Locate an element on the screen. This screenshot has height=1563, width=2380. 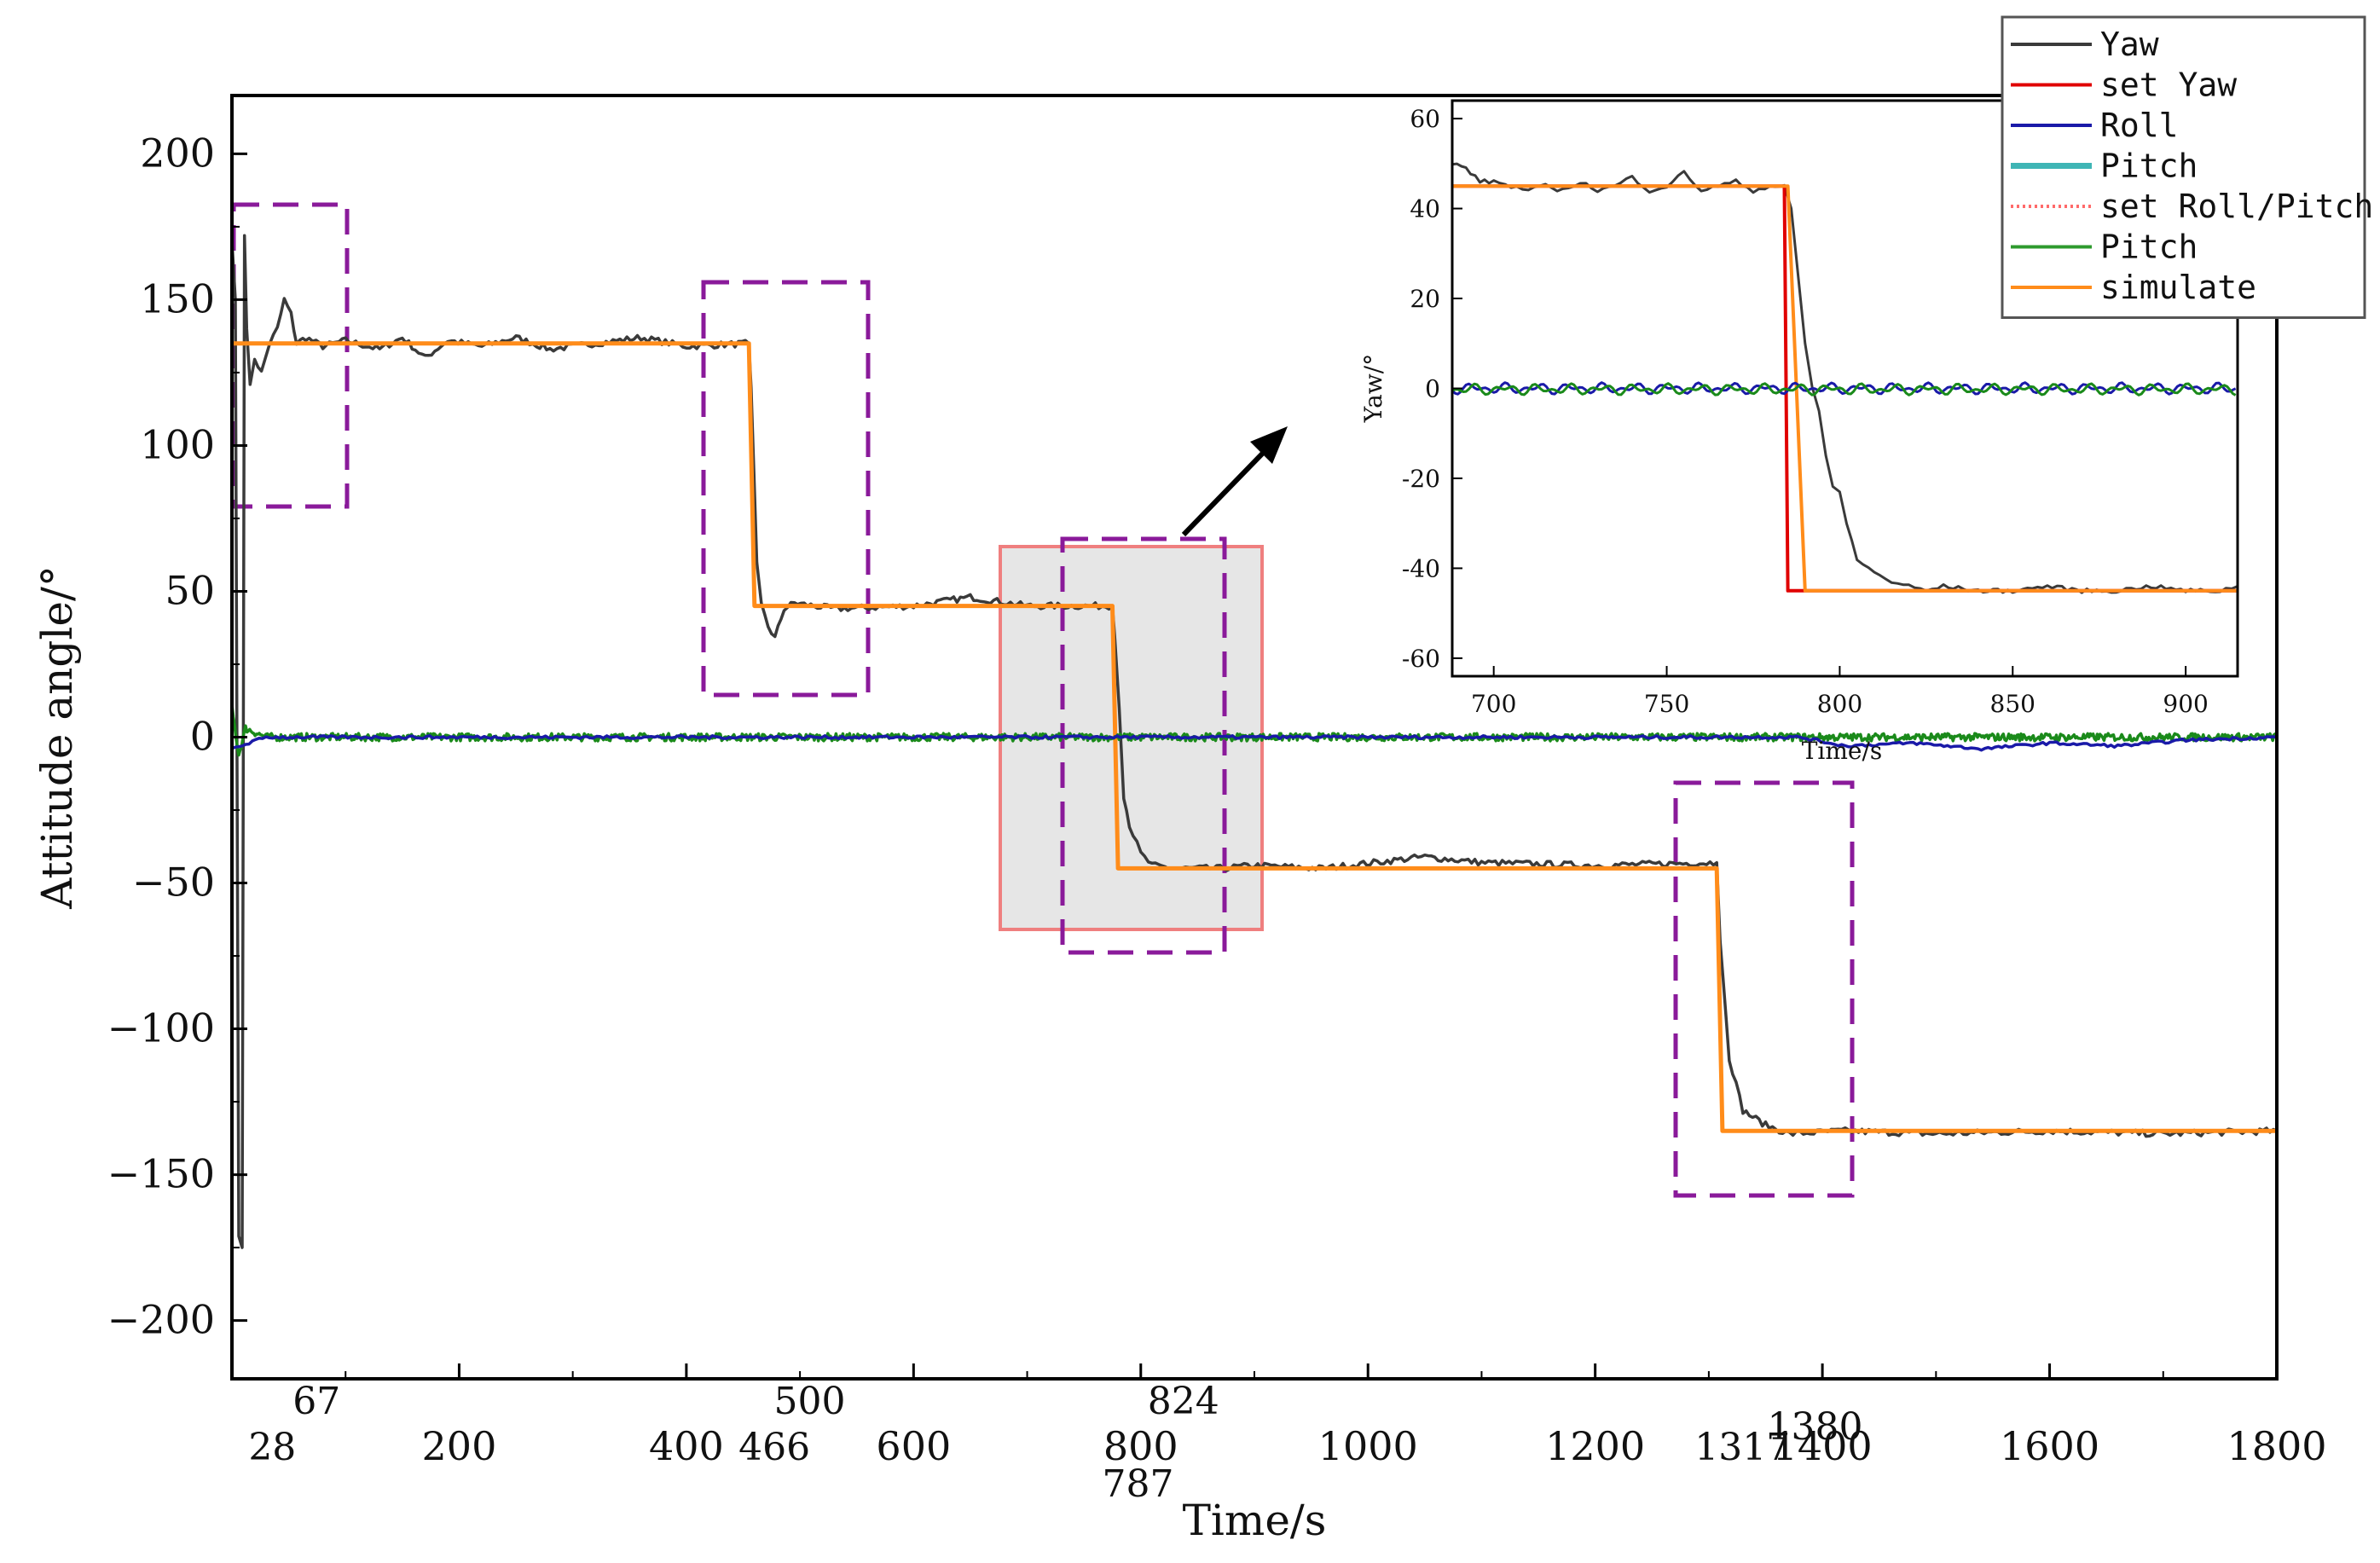
inset-x-tick-label: 700 is located at coordinates (1493, 704).